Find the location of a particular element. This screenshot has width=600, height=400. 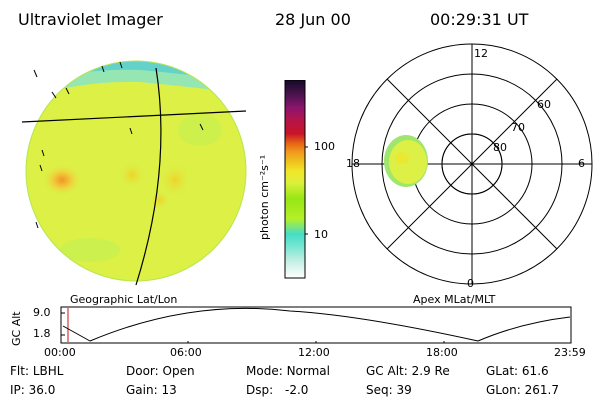

glon-value: 261.7 is located at coordinates (541, 390).